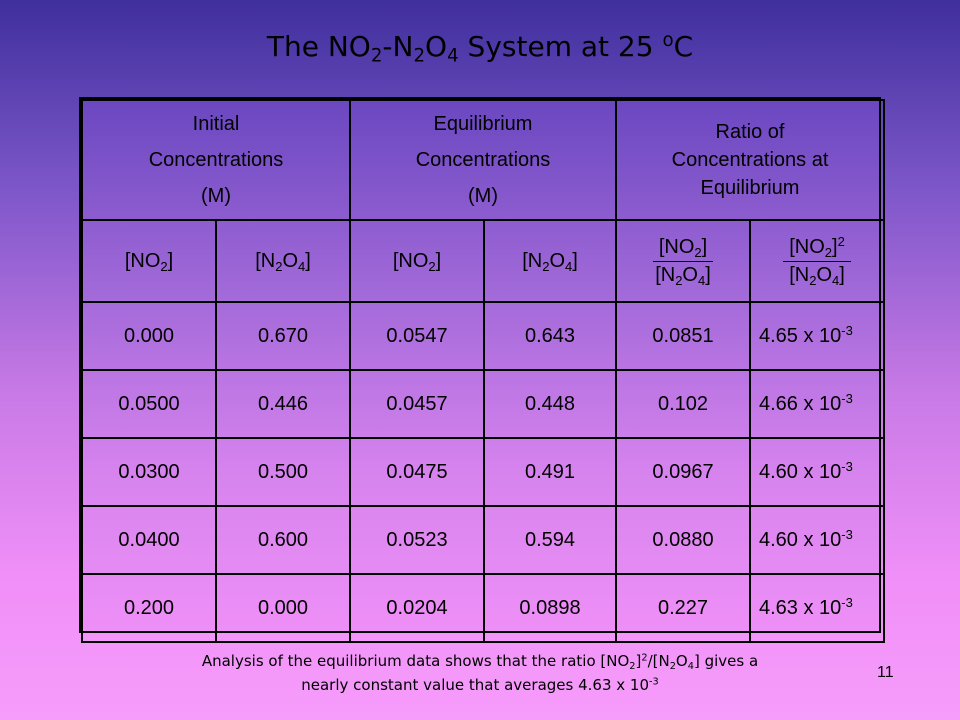 This screenshot has height=720, width=960. Describe the element at coordinates (683, 472) in the screenshot. I see `cell-ratio-1: 0.0967` at that location.